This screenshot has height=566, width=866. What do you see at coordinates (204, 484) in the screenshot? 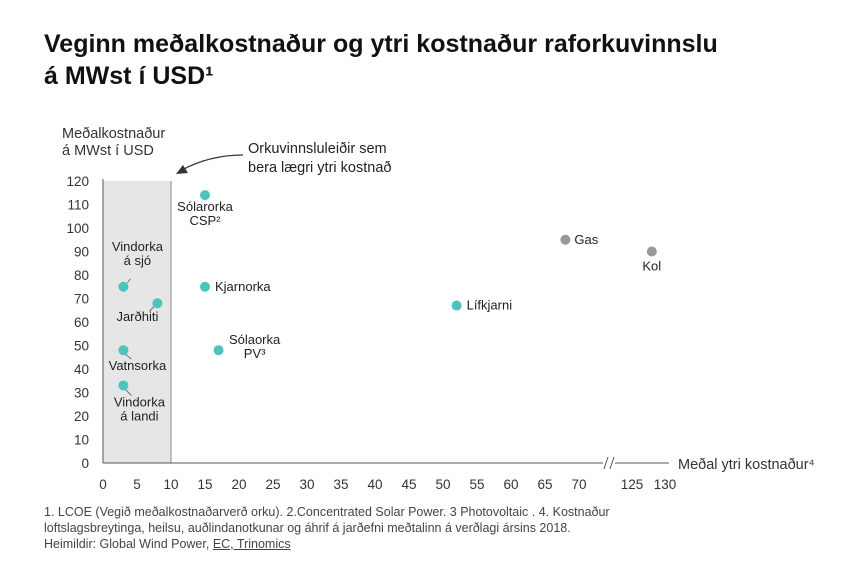
I see `x-tick-label: 15` at bounding box center [204, 484].